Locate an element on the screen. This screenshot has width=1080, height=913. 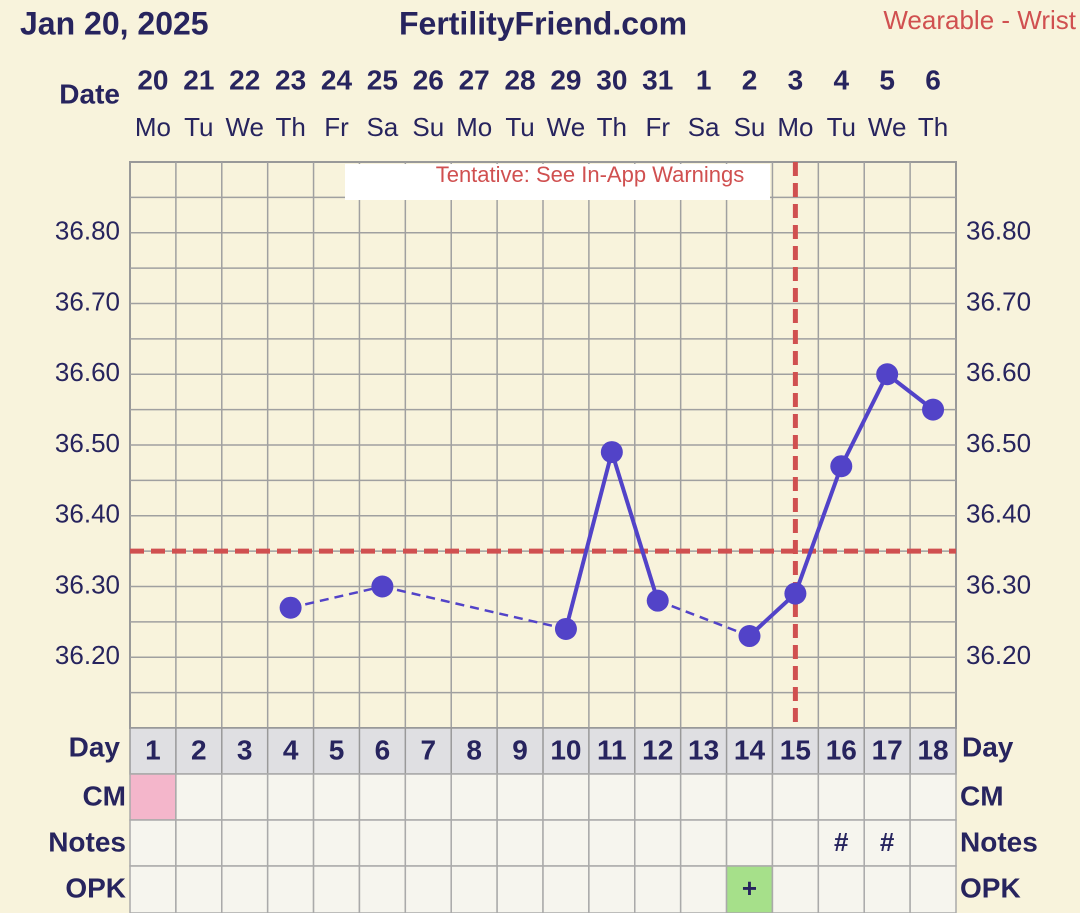
y2-tick-label: 36.80 is located at coordinates (998, 231).